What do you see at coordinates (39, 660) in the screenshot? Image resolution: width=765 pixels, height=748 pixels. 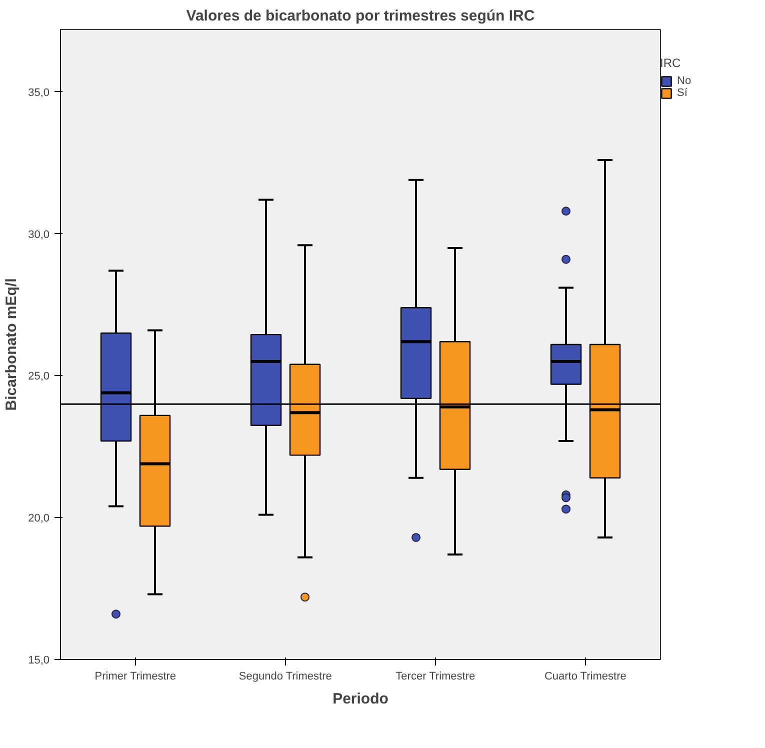 I see `y-tick-label: 15,0` at bounding box center [39, 660].